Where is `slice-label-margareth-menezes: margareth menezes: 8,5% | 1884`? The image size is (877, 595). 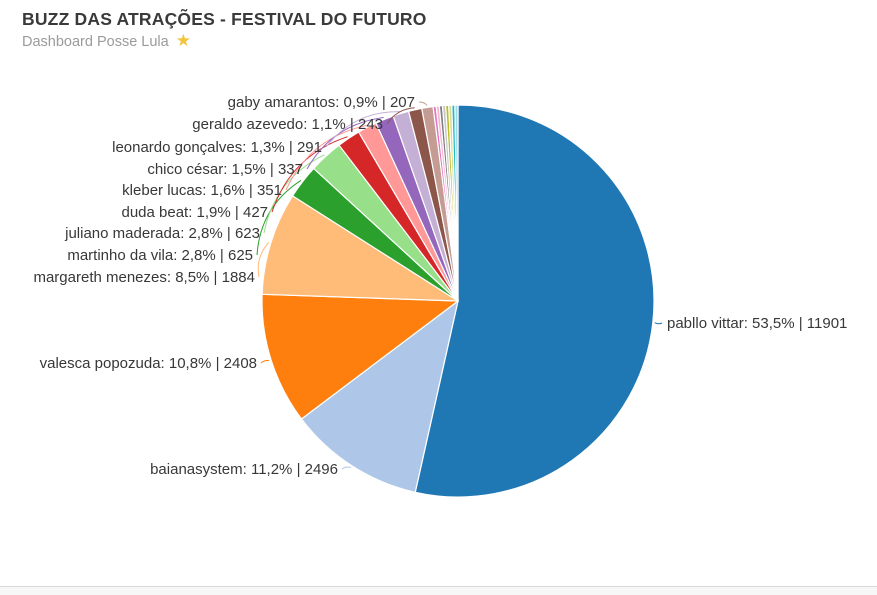 slice-label-margareth-menezes: margareth menezes: 8,5% | 1884 is located at coordinates (144, 277).